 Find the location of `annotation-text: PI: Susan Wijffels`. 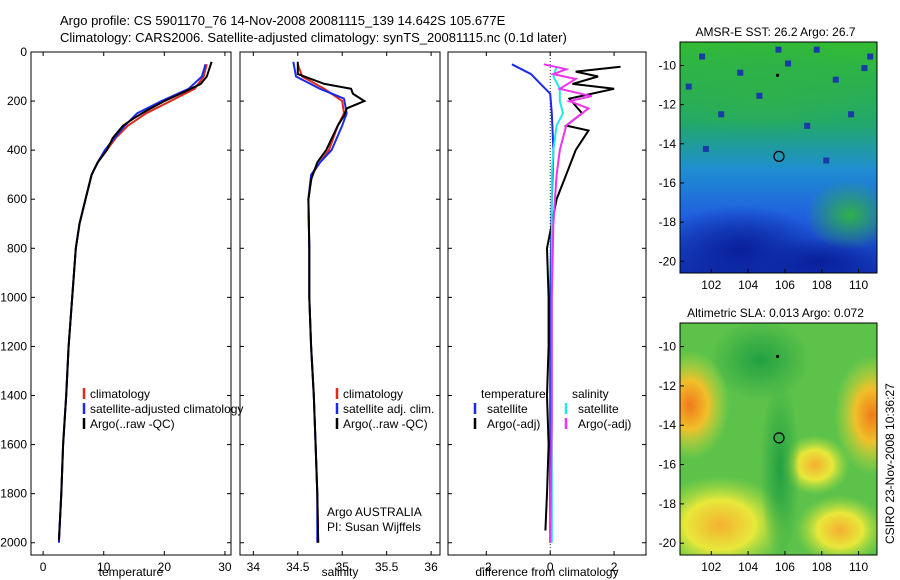

annotation-text: PI: Susan Wijffels is located at coordinates (374, 527).